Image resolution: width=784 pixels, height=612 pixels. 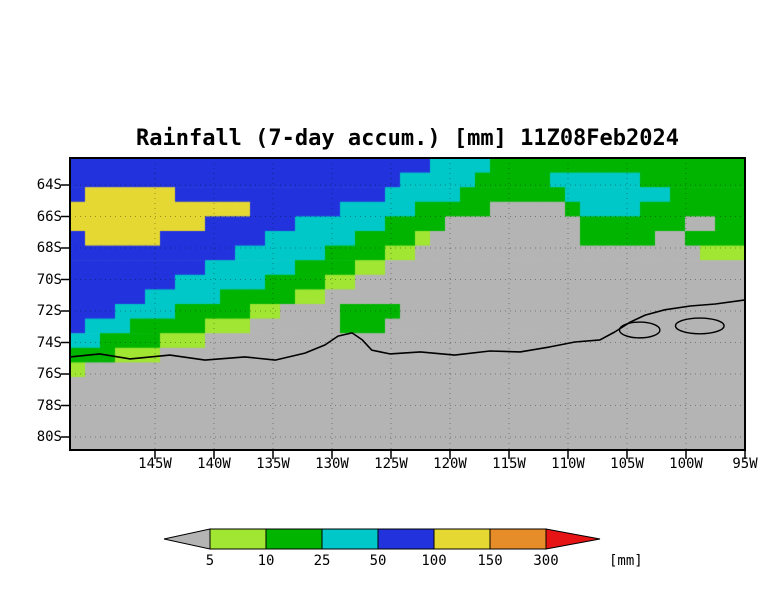 What do you see at coordinates (322, 561) in the screenshot?
I see `colorbar-tick-label: 25` at bounding box center [322, 561].